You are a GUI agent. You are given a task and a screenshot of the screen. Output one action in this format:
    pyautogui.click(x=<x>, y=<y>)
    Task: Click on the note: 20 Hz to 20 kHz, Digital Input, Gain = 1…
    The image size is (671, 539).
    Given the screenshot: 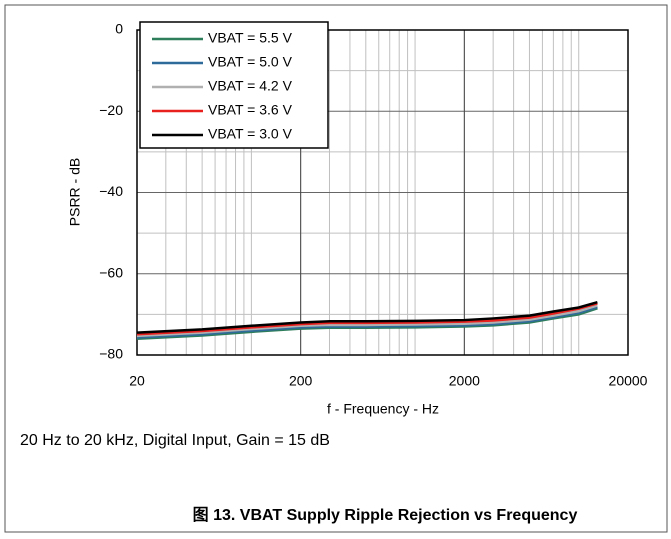 What is the action you would take?
    pyautogui.click(x=175, y=440)
    